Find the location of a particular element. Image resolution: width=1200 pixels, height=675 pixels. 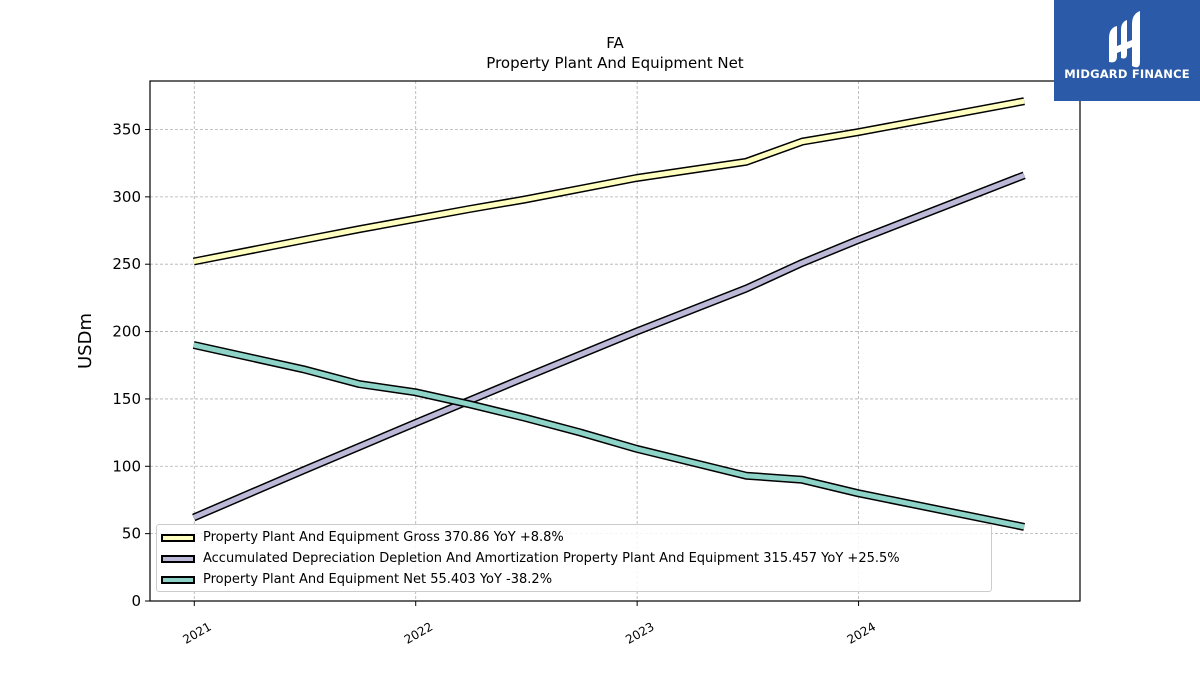

y-tick-label: 300 is located at coordinates (126, 197).